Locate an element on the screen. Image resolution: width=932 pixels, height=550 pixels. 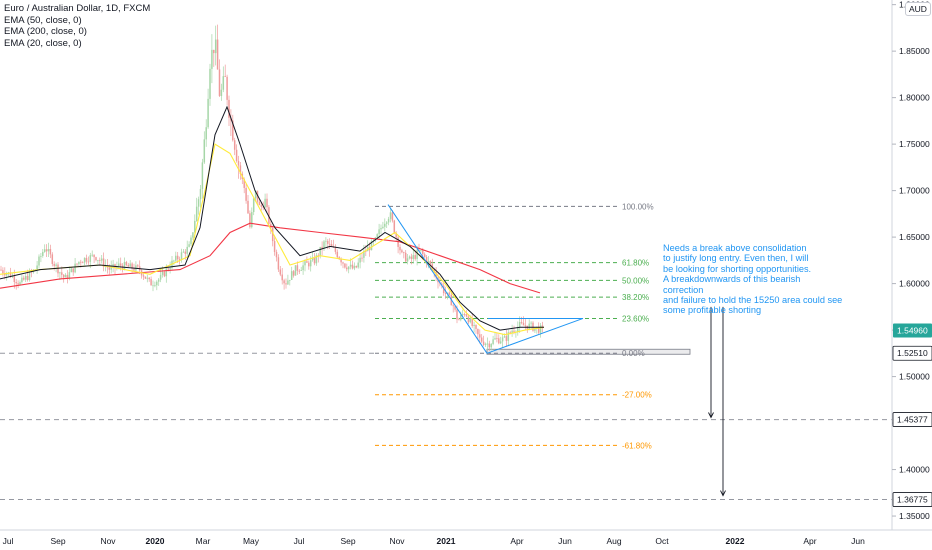
downtrend-line is located at coordinates (437, 279).